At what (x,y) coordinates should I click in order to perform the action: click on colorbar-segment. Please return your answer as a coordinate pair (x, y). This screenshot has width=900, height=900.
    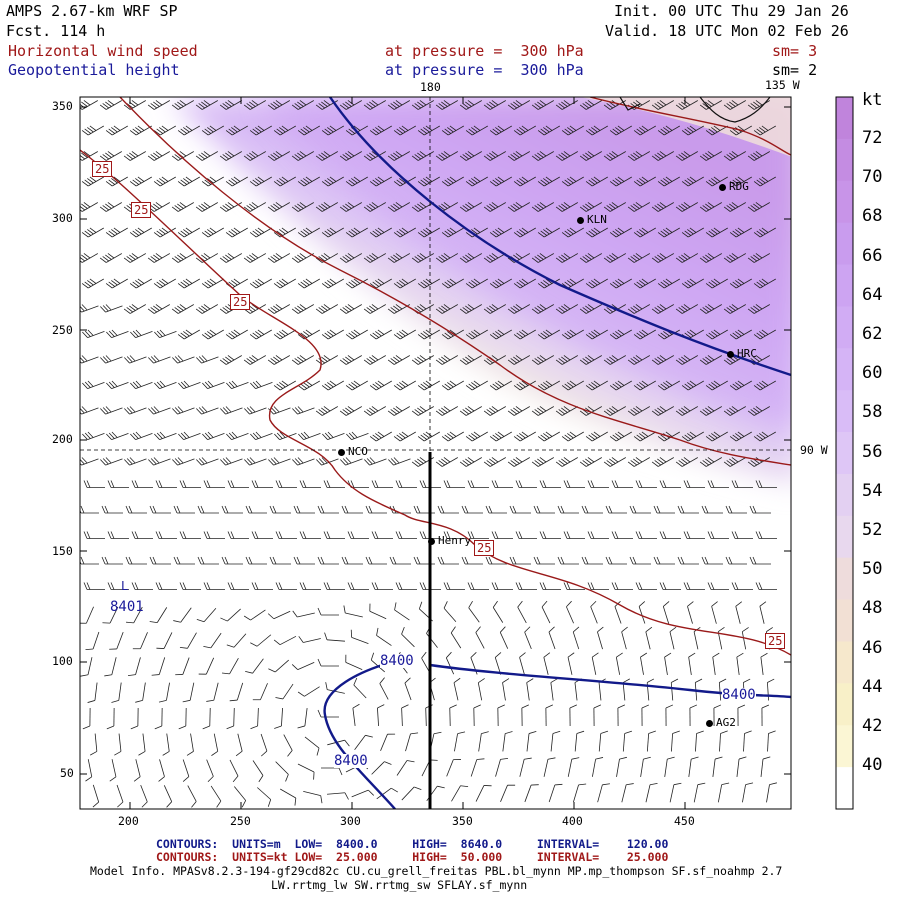
    Looking at the image, I should click on (844, 285).